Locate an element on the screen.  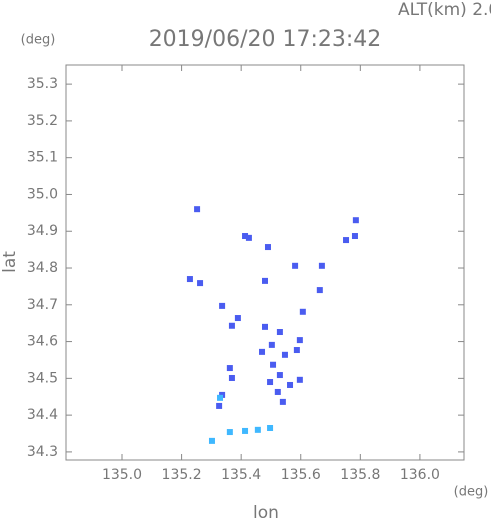
y-tick-label: 34.4 is located at coordinates (42, 415).